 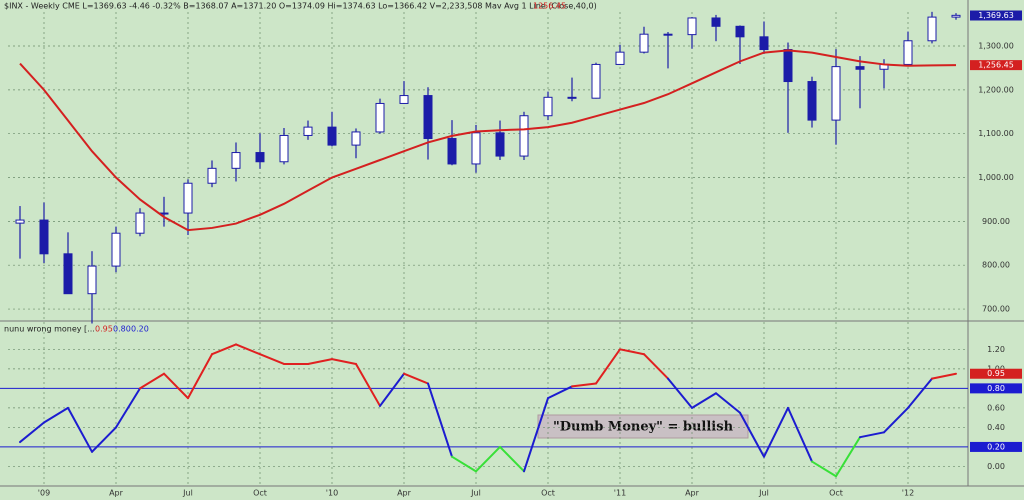 I want to click on value-tag-label: 1,369.63, so click(x=996, y=15).